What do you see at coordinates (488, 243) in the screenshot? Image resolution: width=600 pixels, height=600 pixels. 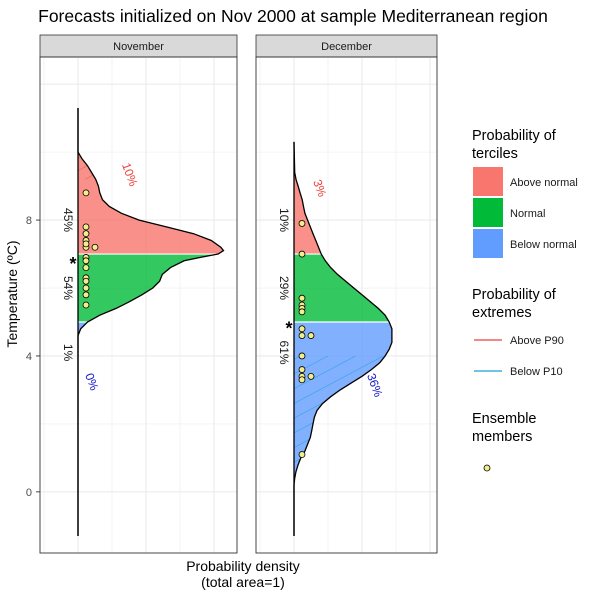 I see `legend-swatch-below-normal` at bounding box center [488, 243].